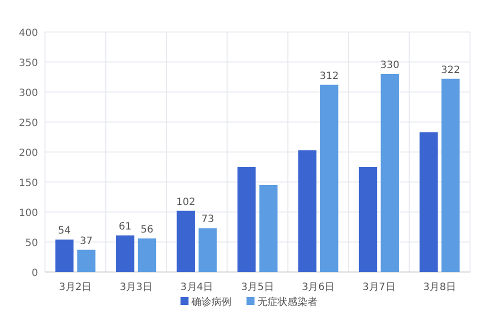 This screenshot has width=500, height=320. Describe the element at coordinates (75, 287) in the screenshot. I see `x-tick-label: 3月2日` at that location.